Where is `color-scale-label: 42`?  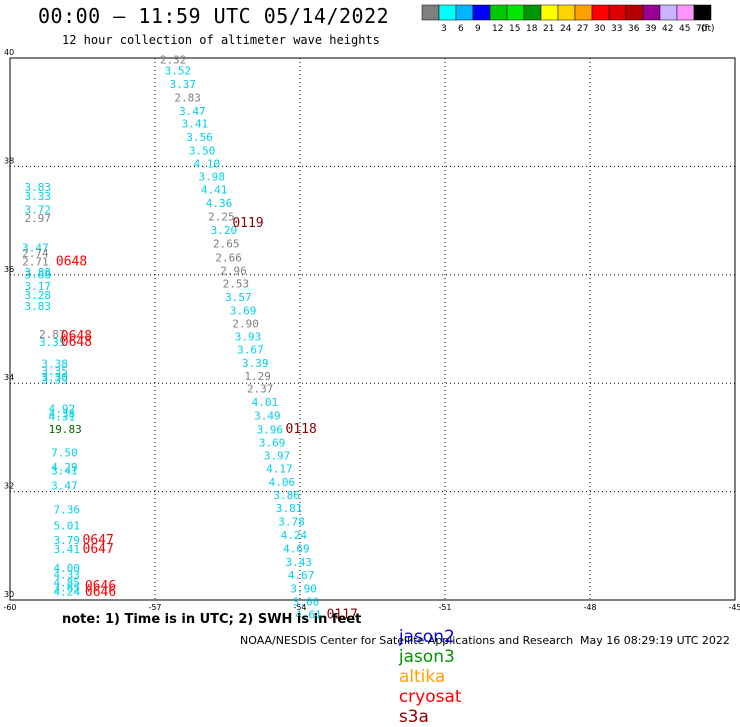 color-scale-label: 42 is located at coordinates (667, 29).